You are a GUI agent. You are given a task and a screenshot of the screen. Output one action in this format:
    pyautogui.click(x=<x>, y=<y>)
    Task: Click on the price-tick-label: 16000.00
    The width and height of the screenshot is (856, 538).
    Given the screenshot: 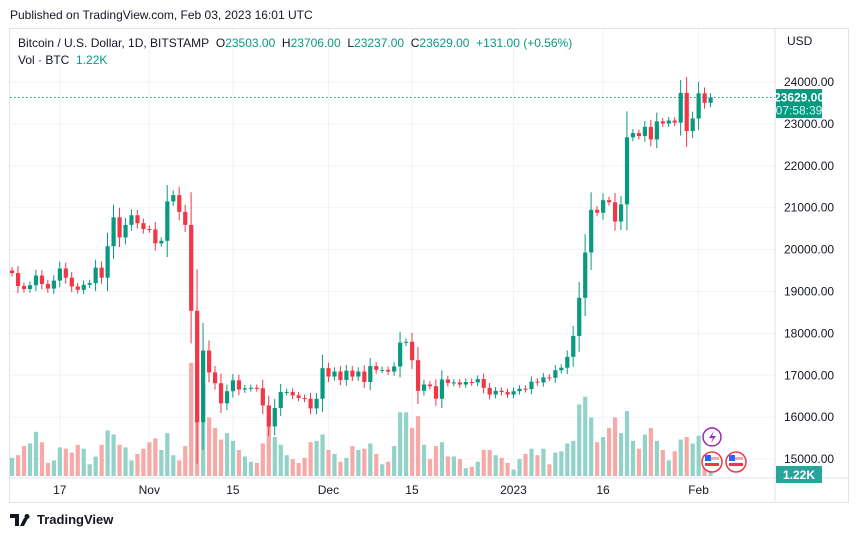 What is the action you would take?
    pyautogui.click(x=809, y=417)
    